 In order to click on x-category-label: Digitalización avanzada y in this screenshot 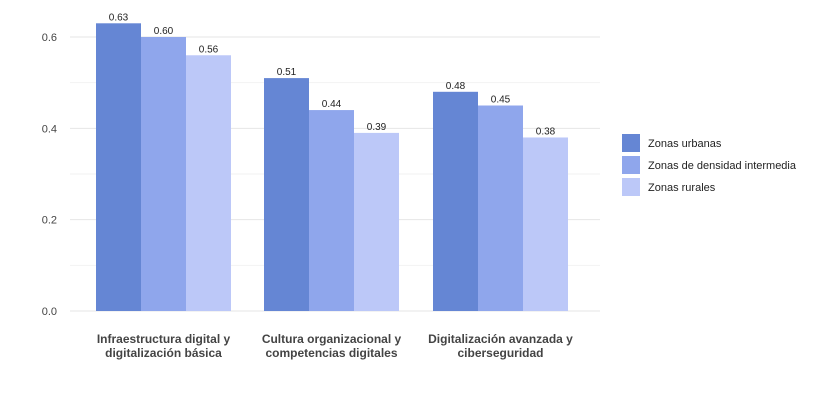, I will do `click(500, 339)`.